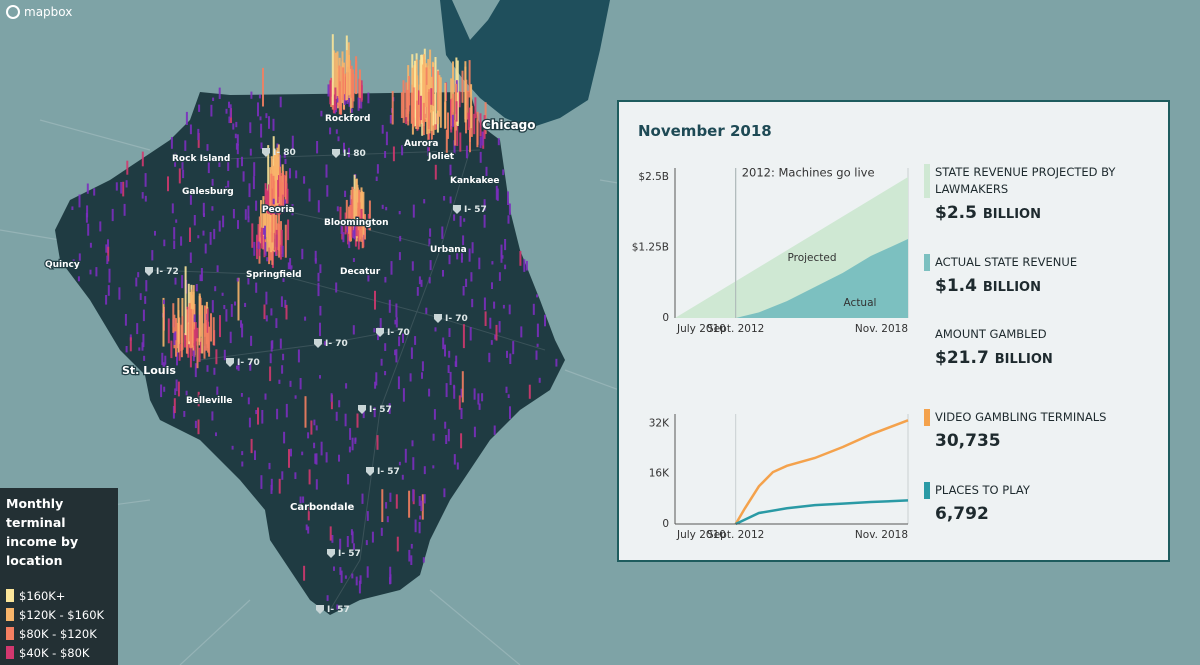 The height and width of the screenshot is (665, 1200). What do you see at coordinates (59, 595) in the screenshot?
I see `legend-item: $160K+` at bounding box center [59, 595].